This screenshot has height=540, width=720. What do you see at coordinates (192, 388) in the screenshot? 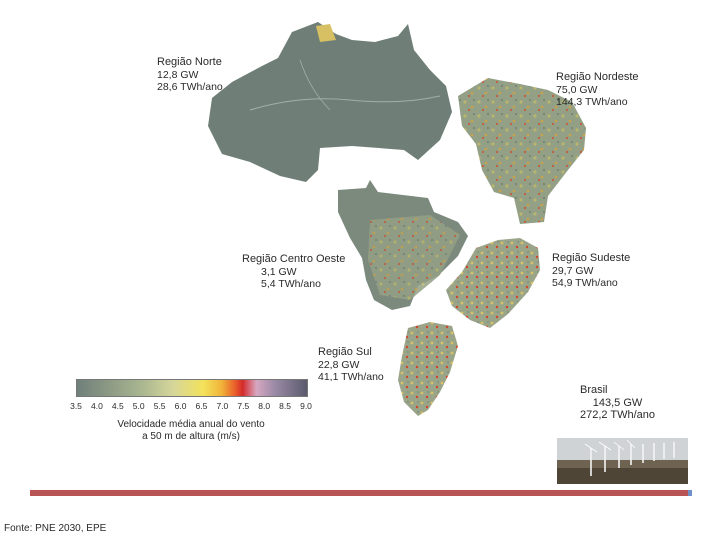
I see `color-scale-bar` at bounding box center [192, 388].